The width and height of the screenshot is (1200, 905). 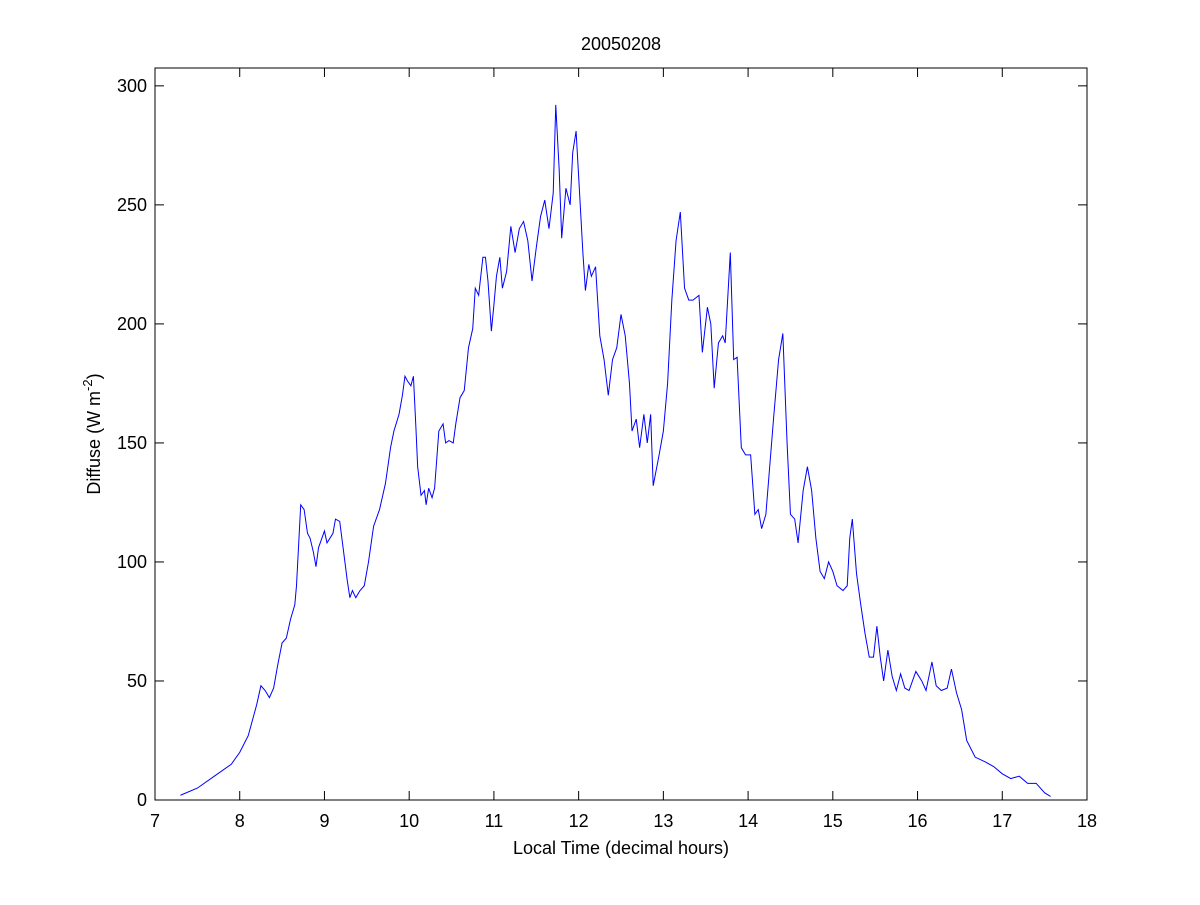 I want to click on y-axis-label-text: ), so click(x=94, y=376).